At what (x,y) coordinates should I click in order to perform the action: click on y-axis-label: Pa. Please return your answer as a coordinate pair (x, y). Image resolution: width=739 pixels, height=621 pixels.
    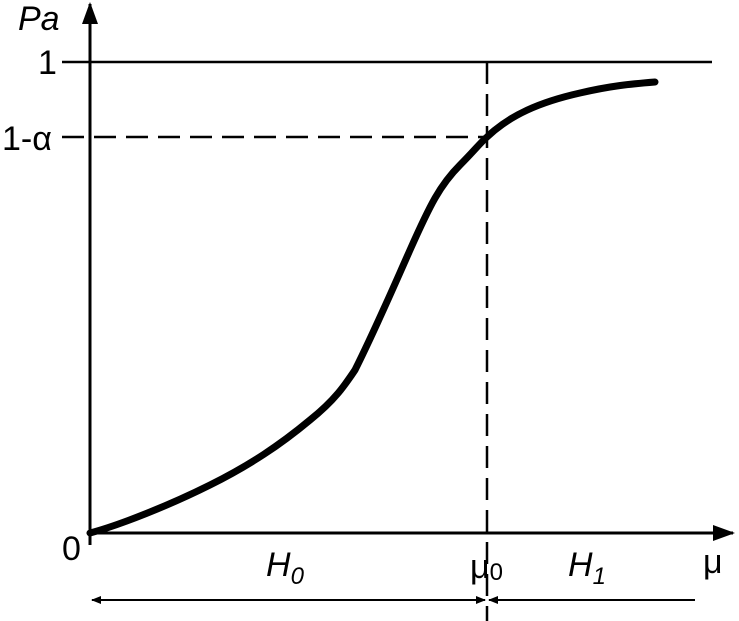
    Looking at the image, I should click on (39, 19).